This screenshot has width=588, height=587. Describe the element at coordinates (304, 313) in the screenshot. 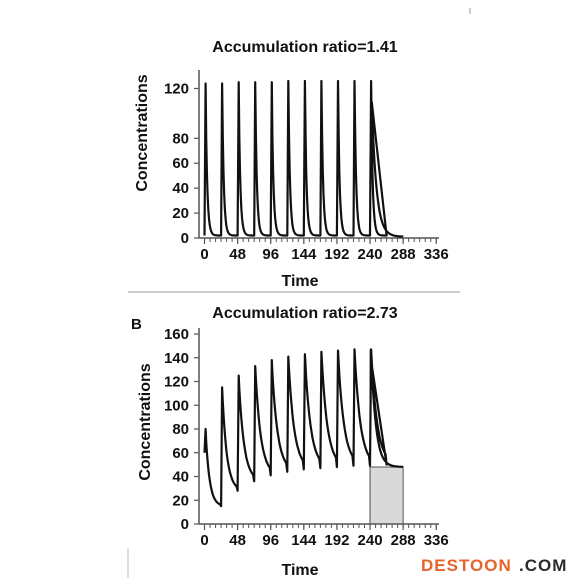

I see `chart-title: Accumulation ratio=2.73` at that location.